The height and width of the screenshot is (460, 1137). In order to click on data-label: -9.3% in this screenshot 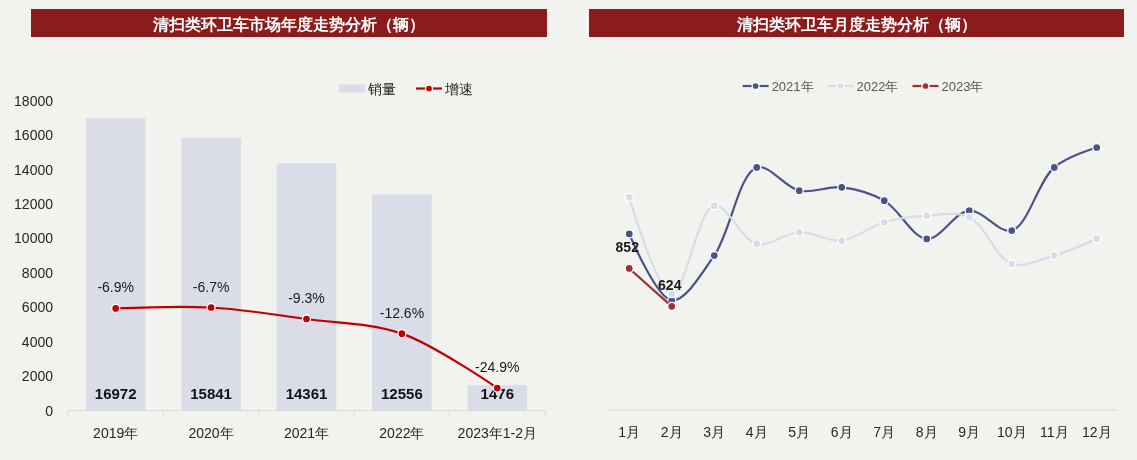, I will do `click(306, 298)`.